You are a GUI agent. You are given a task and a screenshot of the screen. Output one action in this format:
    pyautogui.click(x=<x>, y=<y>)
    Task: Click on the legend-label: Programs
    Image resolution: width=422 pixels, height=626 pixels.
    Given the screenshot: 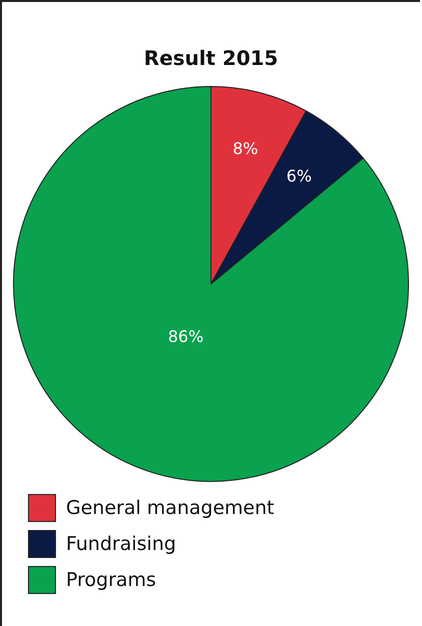 What is the action you would take?
    pyautogui.click(x=111, y=580)
    